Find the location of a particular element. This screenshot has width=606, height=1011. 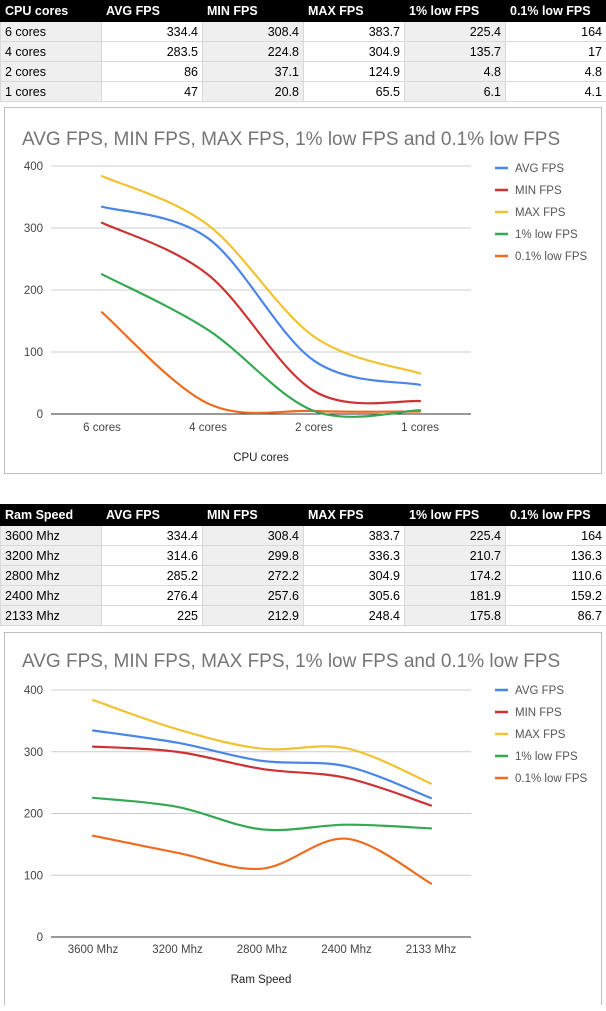

table-cell: 210.7 is located at coordinates (455, 556).